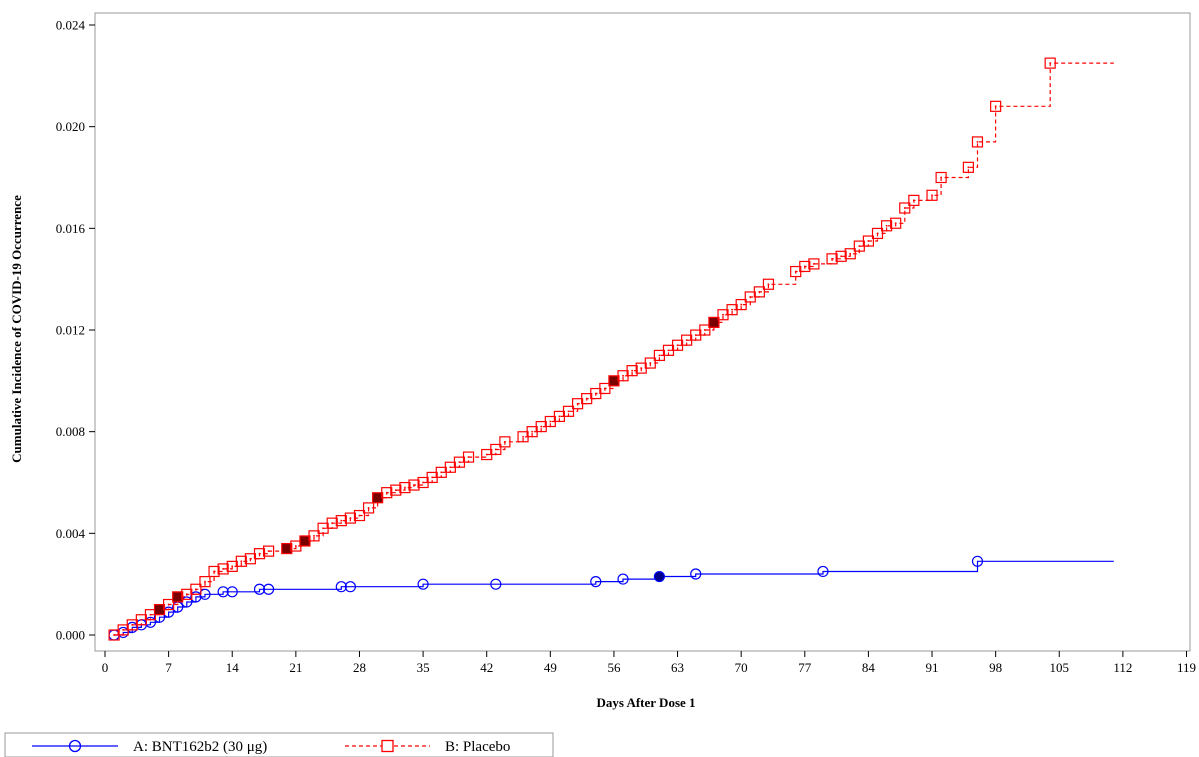  I want to click on y-tick-label: 0.024, so click(71, 25).